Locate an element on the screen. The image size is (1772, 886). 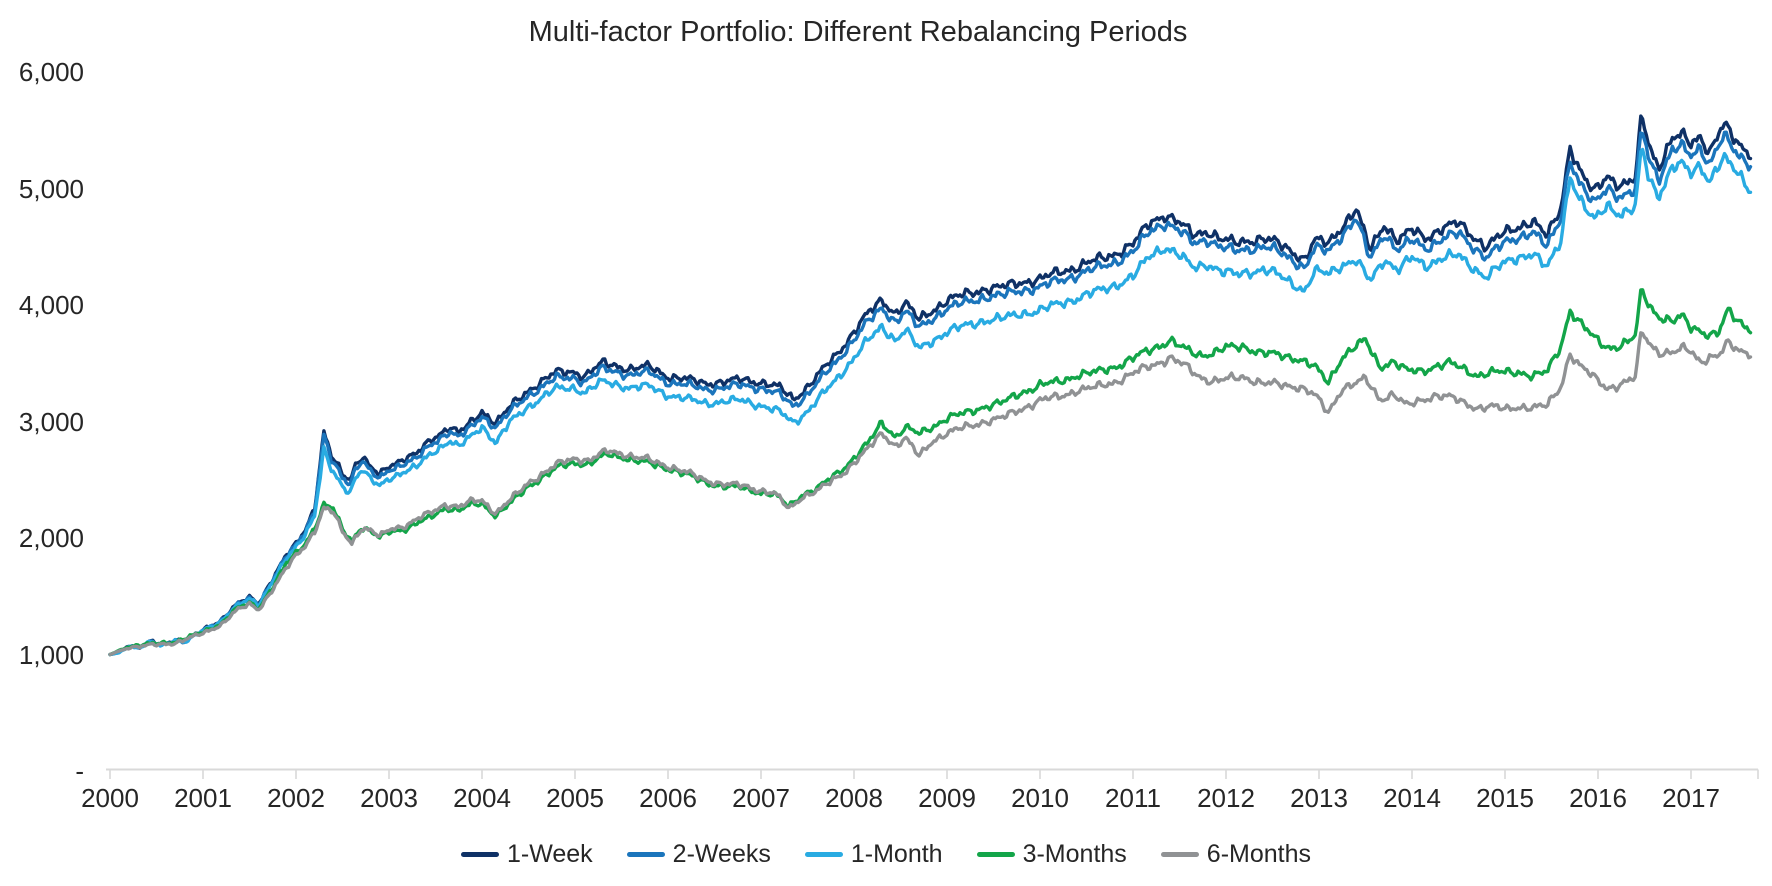
legend-label: 1-Week is located at coordinates (549, 854).